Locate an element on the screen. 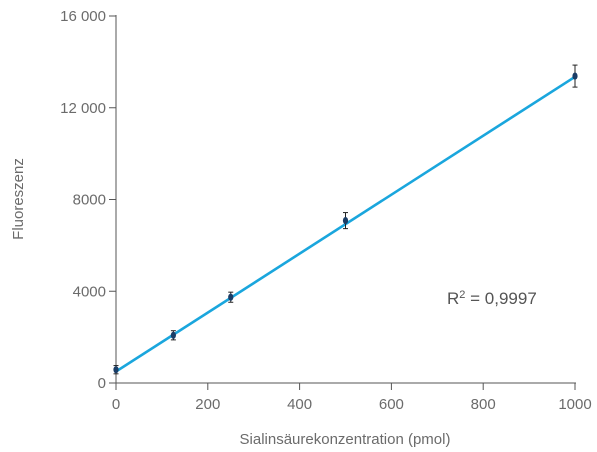  x-tick-label: 1000 is located at coordinates (574, 404).